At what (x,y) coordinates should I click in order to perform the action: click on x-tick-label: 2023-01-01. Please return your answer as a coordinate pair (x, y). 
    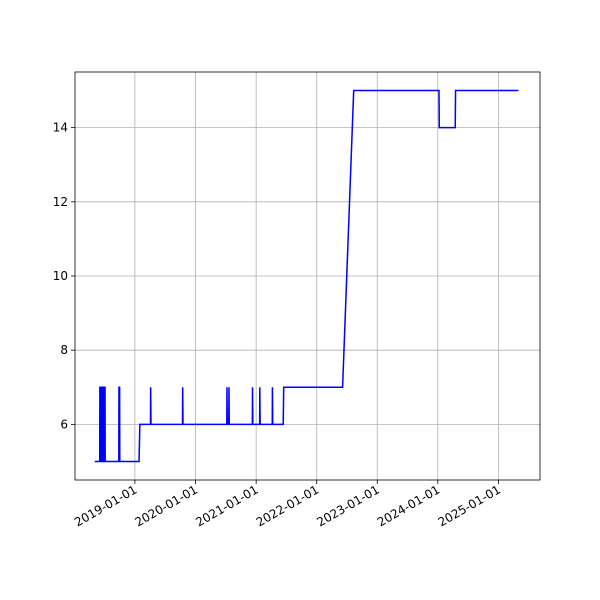
    Looking at the image, I should click on (347, 505).